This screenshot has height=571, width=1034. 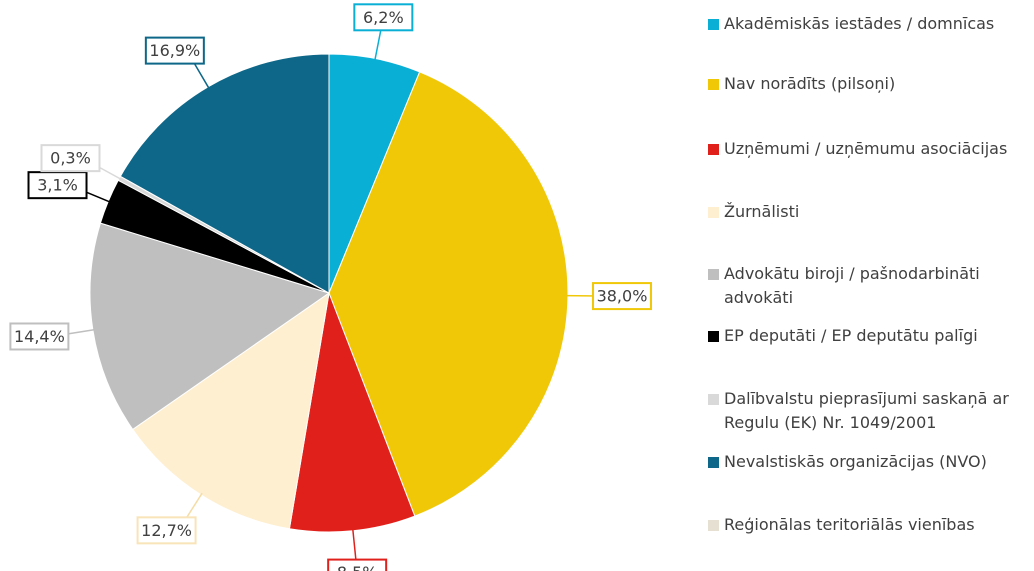 I want to click on data-label: 14,4%, so click(x=39, y=336).